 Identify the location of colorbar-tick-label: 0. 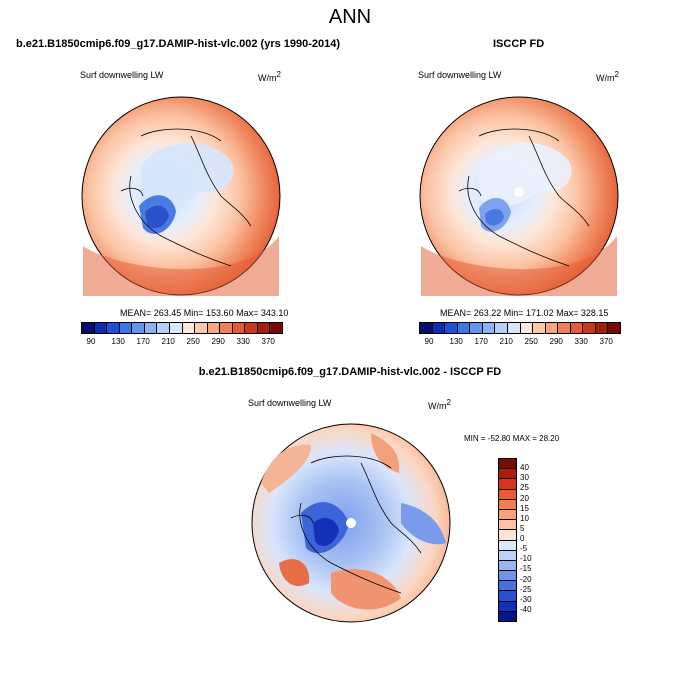
(522, 538).